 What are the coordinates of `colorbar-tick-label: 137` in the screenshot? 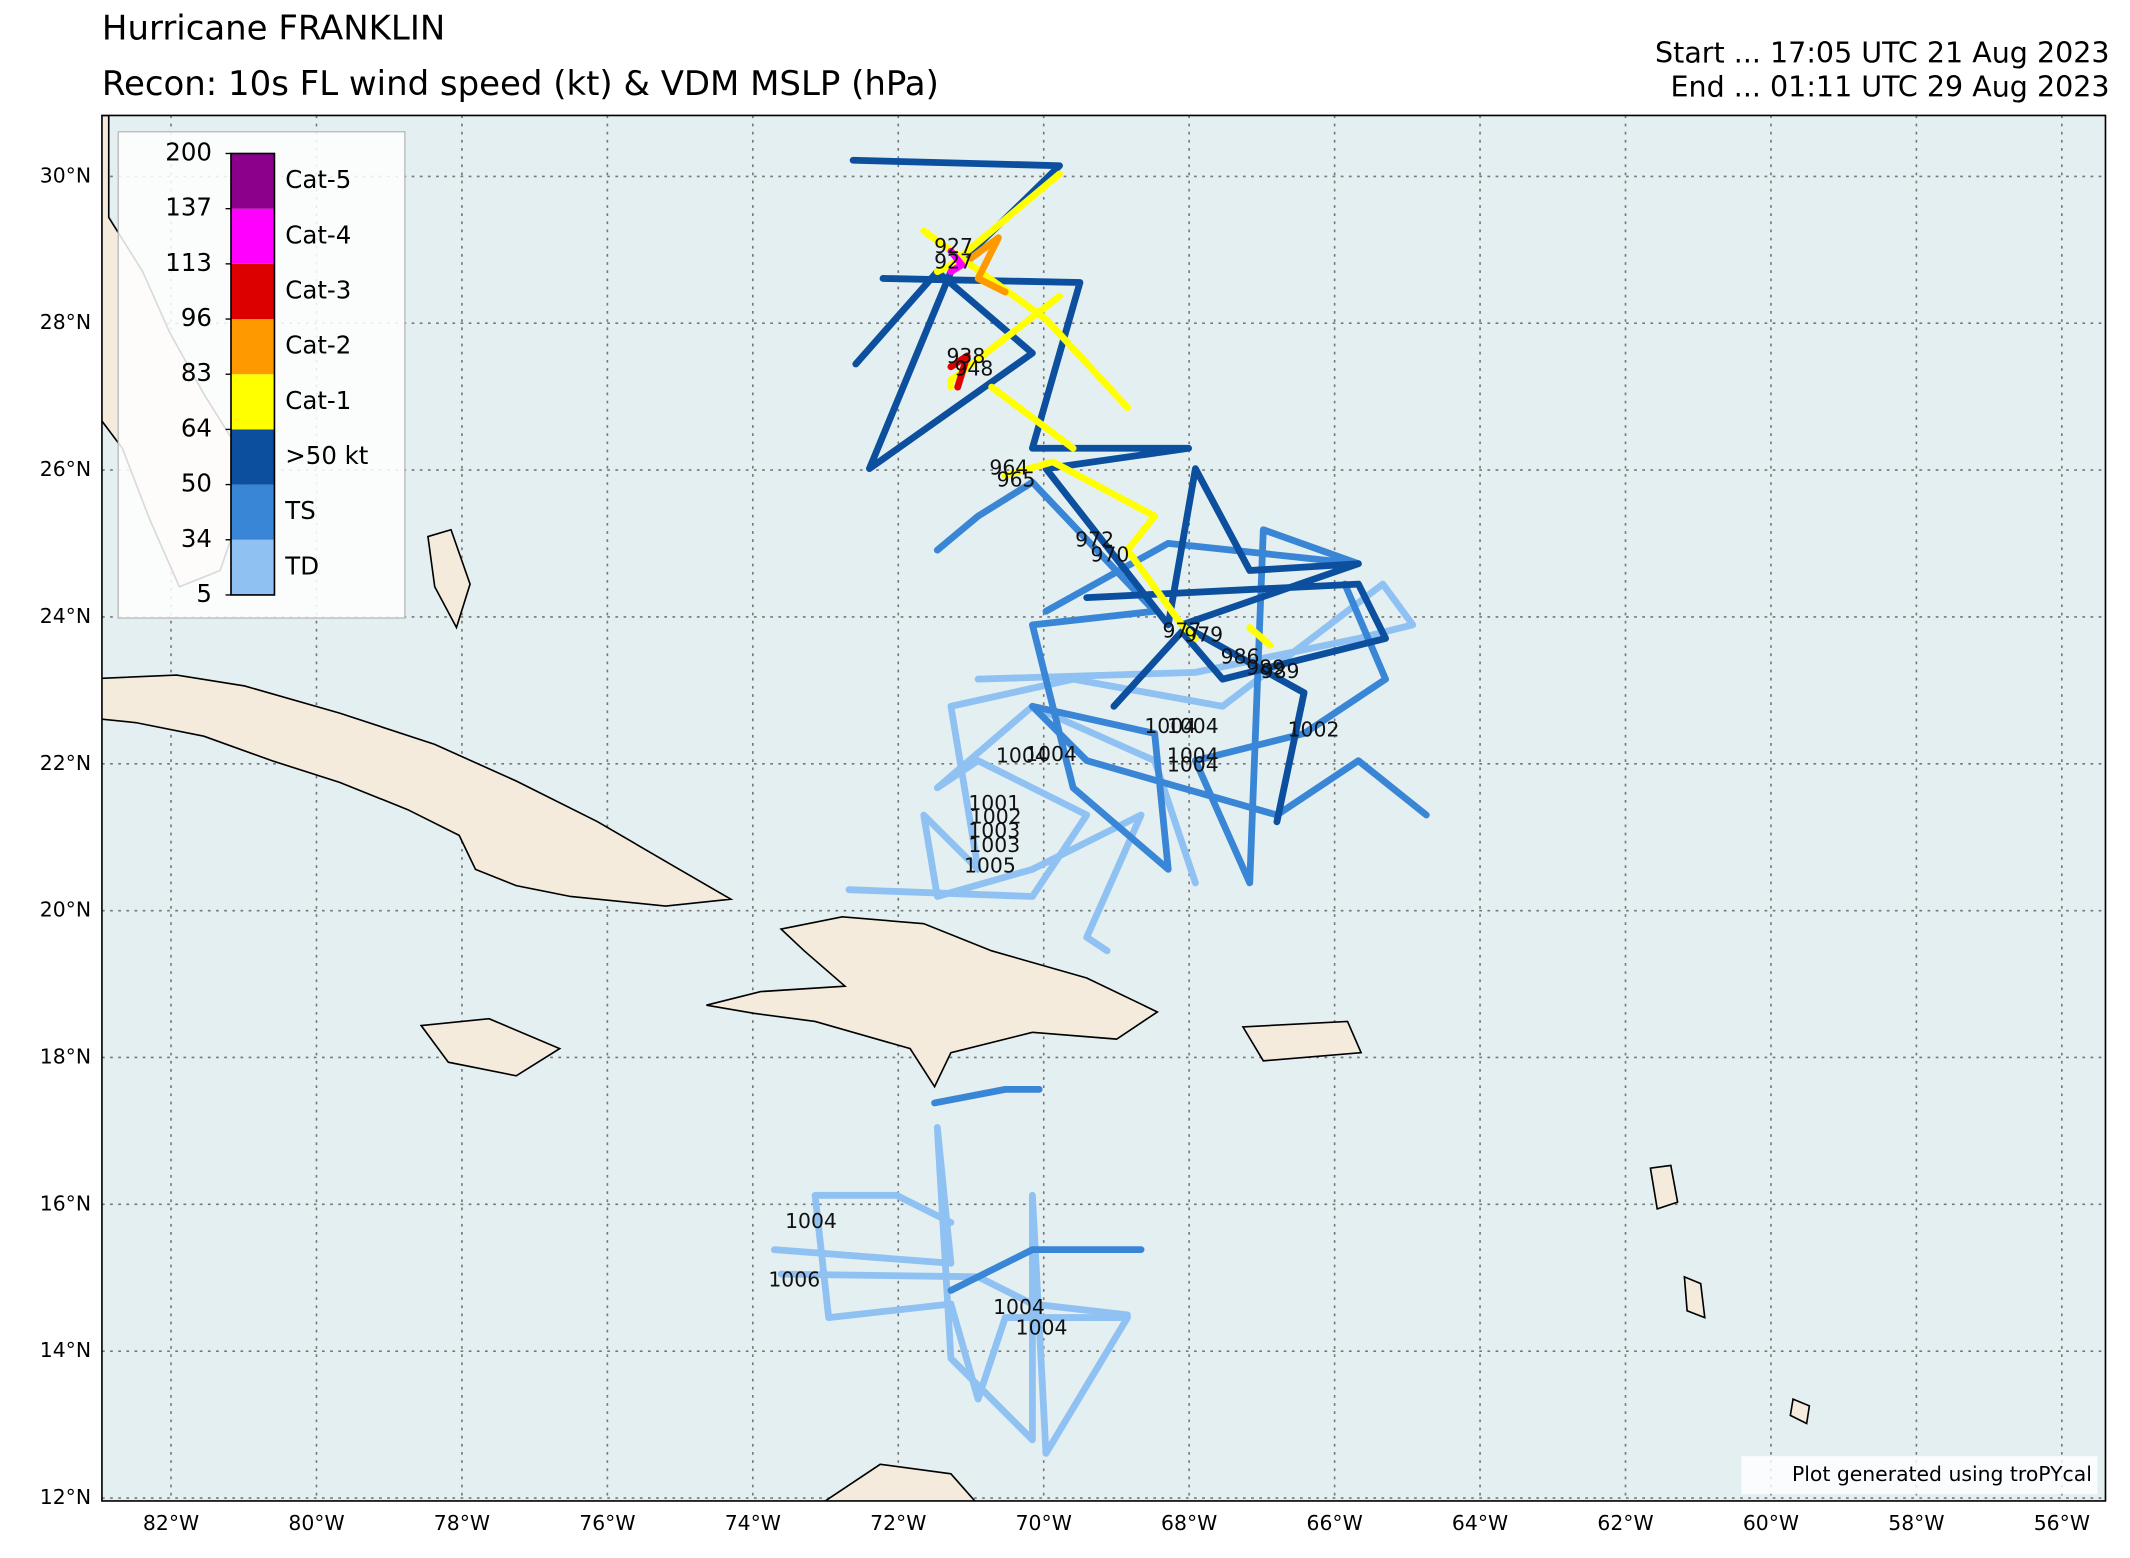 It's located at (188, 207).